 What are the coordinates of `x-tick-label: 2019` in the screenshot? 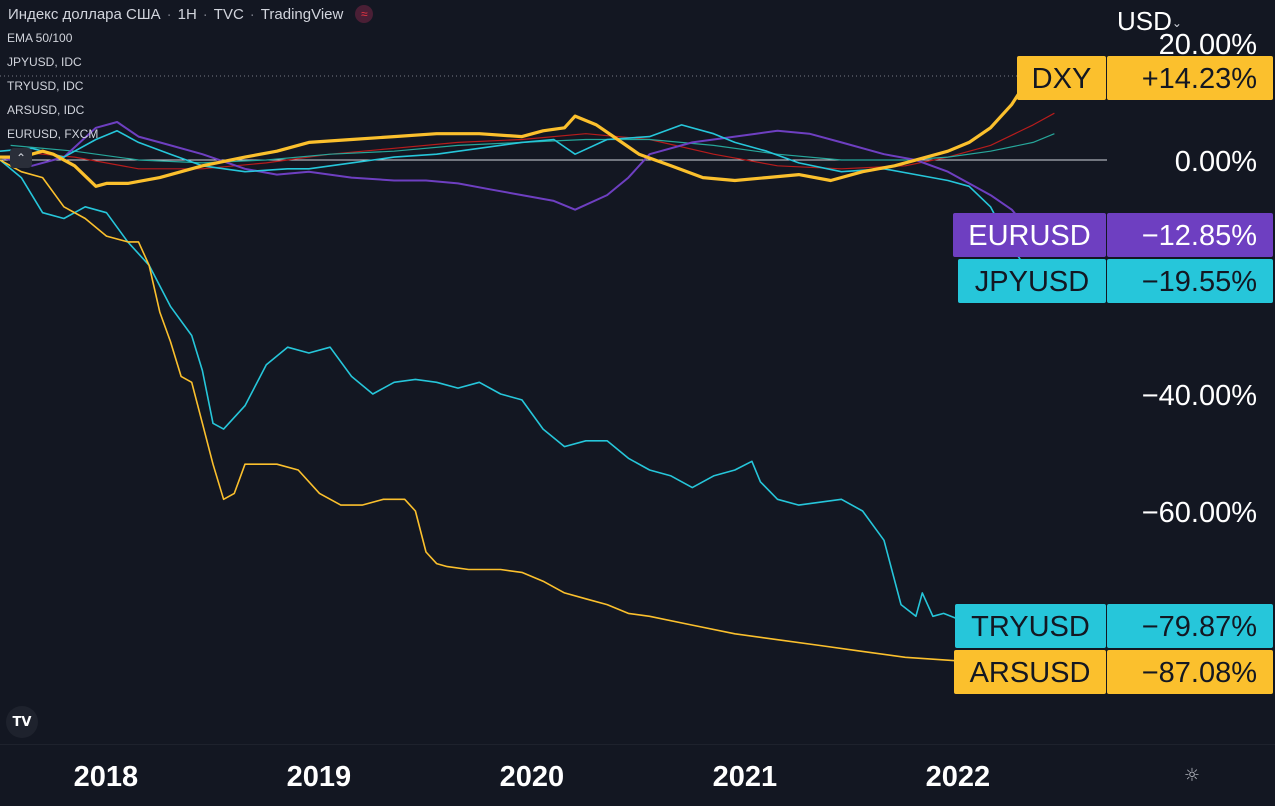 It's located at (319, 777).